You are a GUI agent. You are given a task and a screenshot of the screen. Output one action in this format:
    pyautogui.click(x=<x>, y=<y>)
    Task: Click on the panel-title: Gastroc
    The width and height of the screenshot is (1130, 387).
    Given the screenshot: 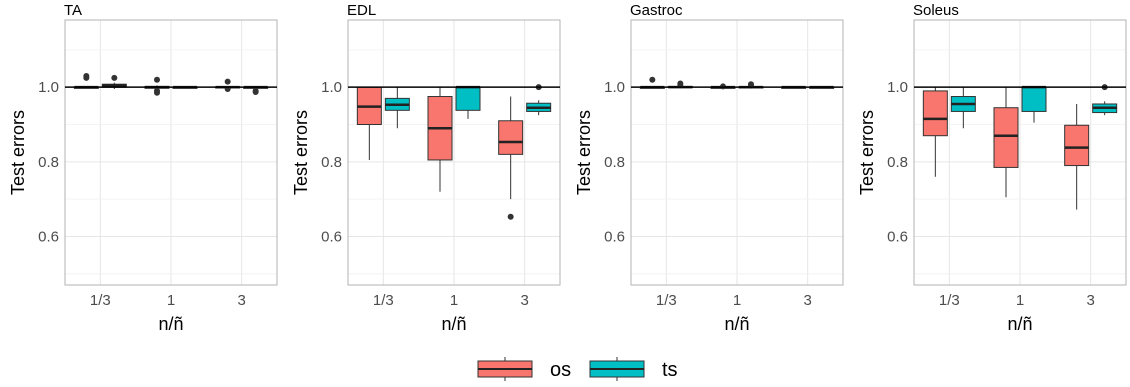 What is the action you would take?
    pyautogui.click(x=656, y=10)
    